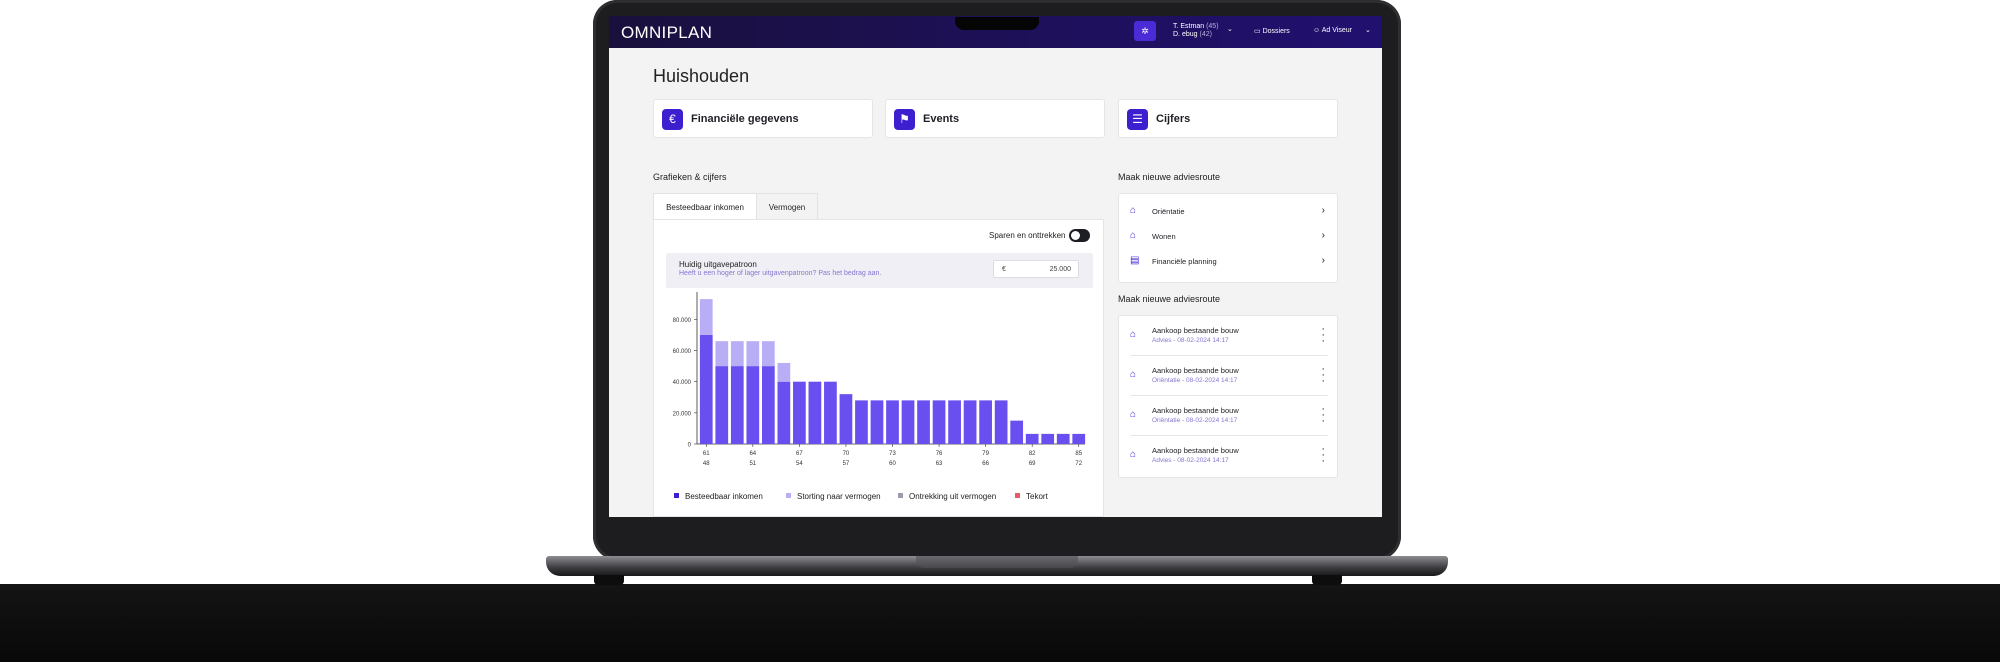 This screenshot has width=2000, height=662. Describe the element at coordinates (1195, 380) in the screenshot. I see `history-item-subtitle: Oriëntatie - 08-02-2024 14:17` at that location.